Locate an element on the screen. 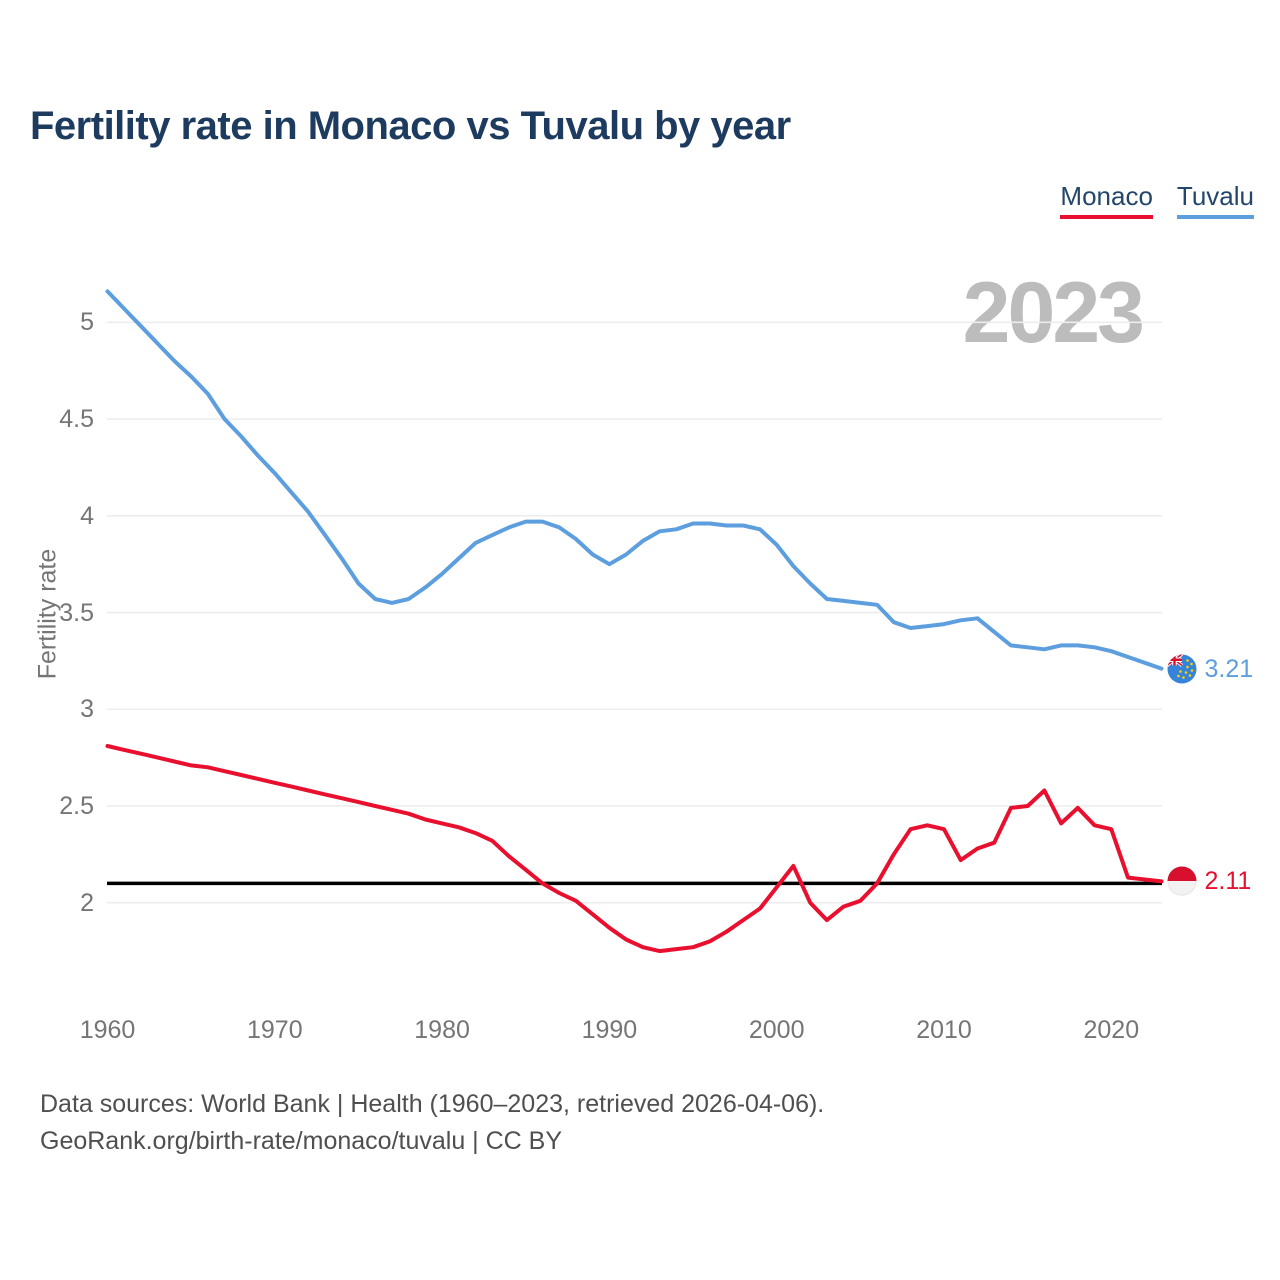  year-watermark: 2023 is located at coordinates (1053, 313).